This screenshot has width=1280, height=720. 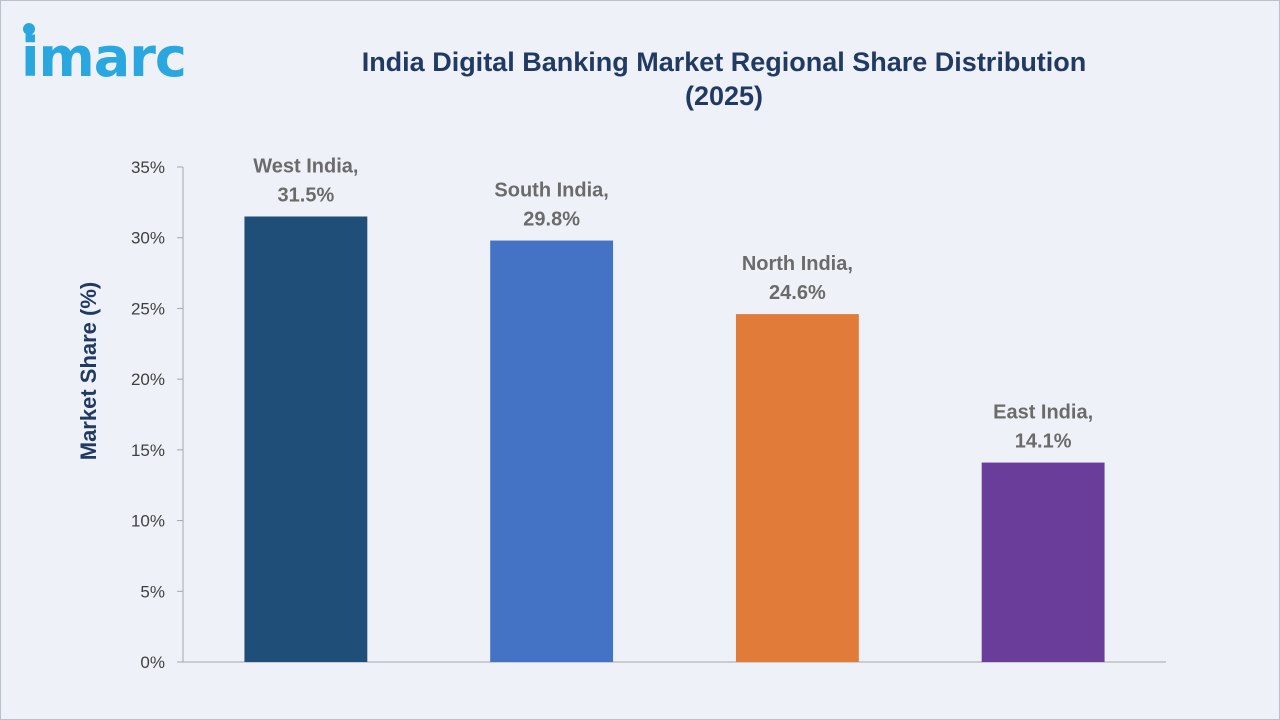 What do you see at coordinates (148, 450) in the screenshot?
I see `y-tick-label: 15%` at bounding box center [148, 450].